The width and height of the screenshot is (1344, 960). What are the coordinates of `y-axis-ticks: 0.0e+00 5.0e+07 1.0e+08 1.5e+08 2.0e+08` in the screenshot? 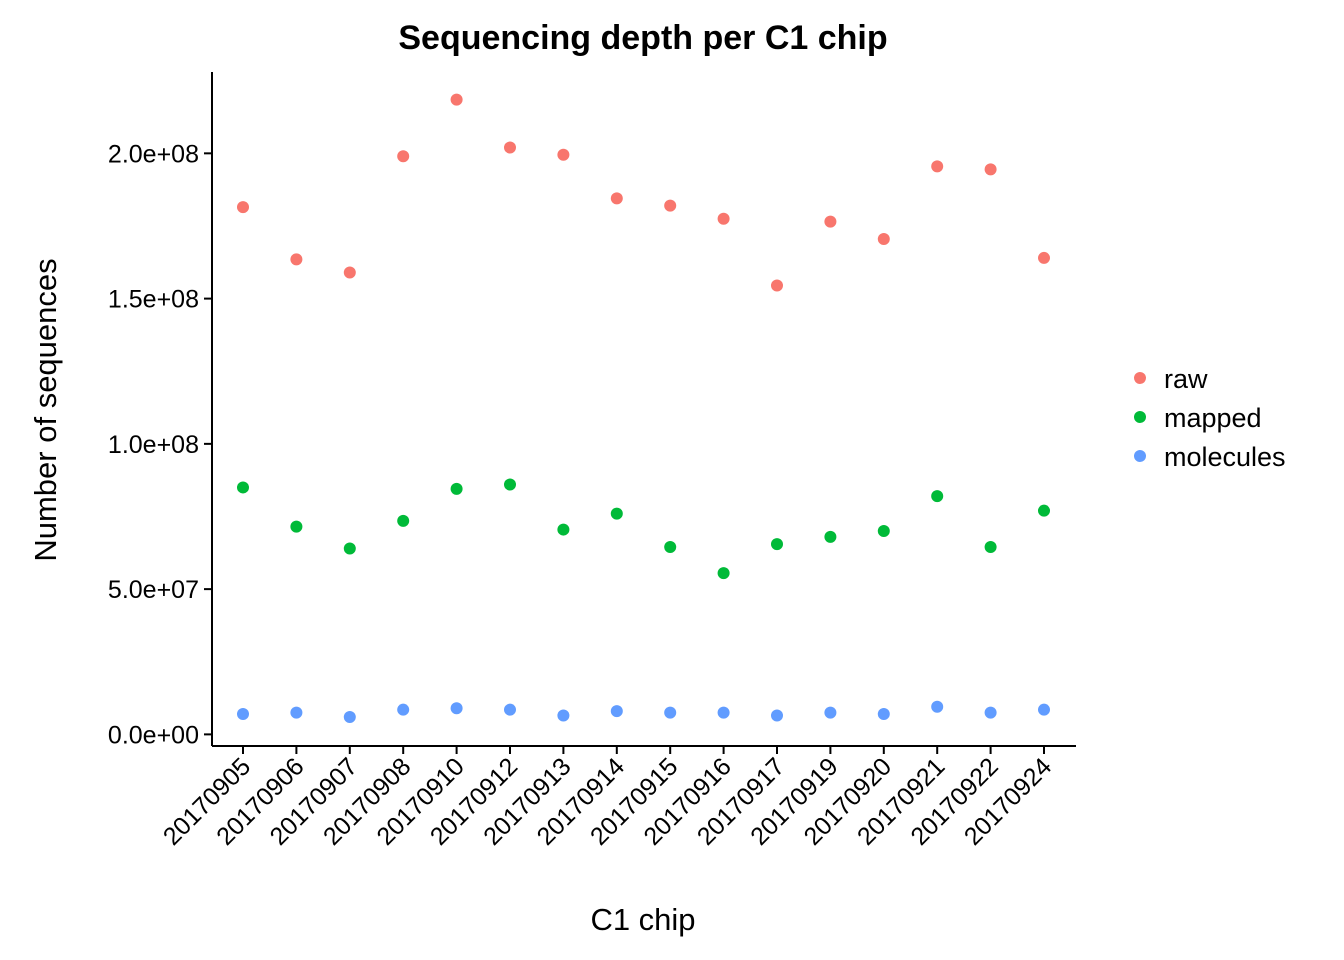 It's located at (160, 444).